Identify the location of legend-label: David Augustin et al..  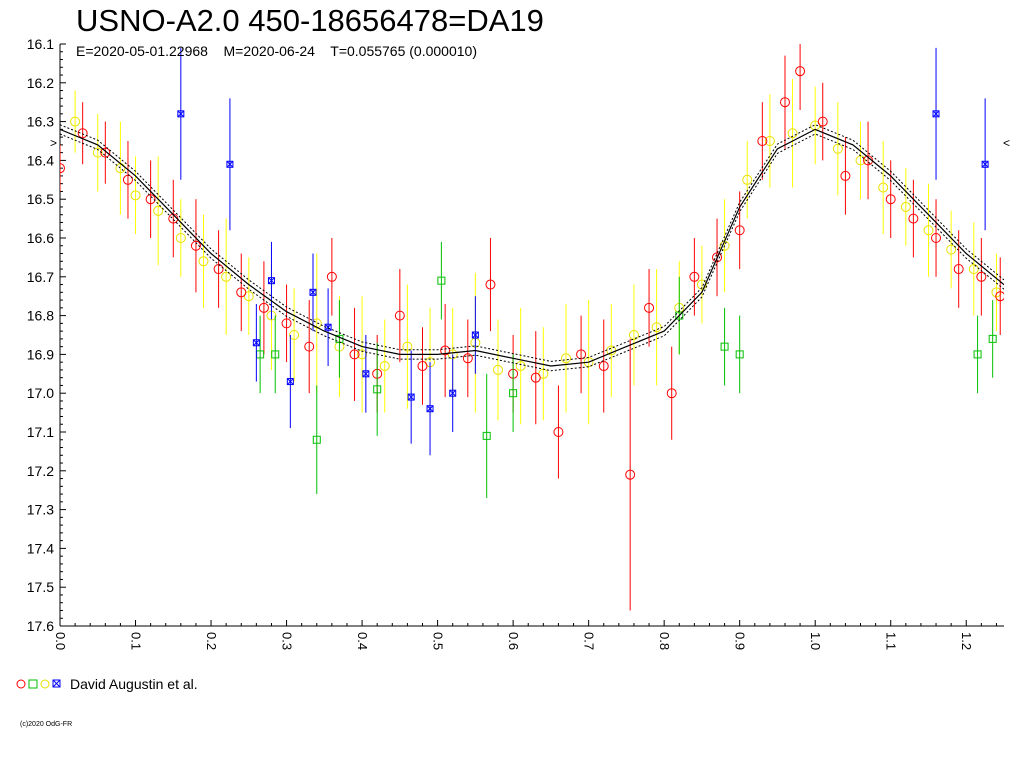
(134, 684).